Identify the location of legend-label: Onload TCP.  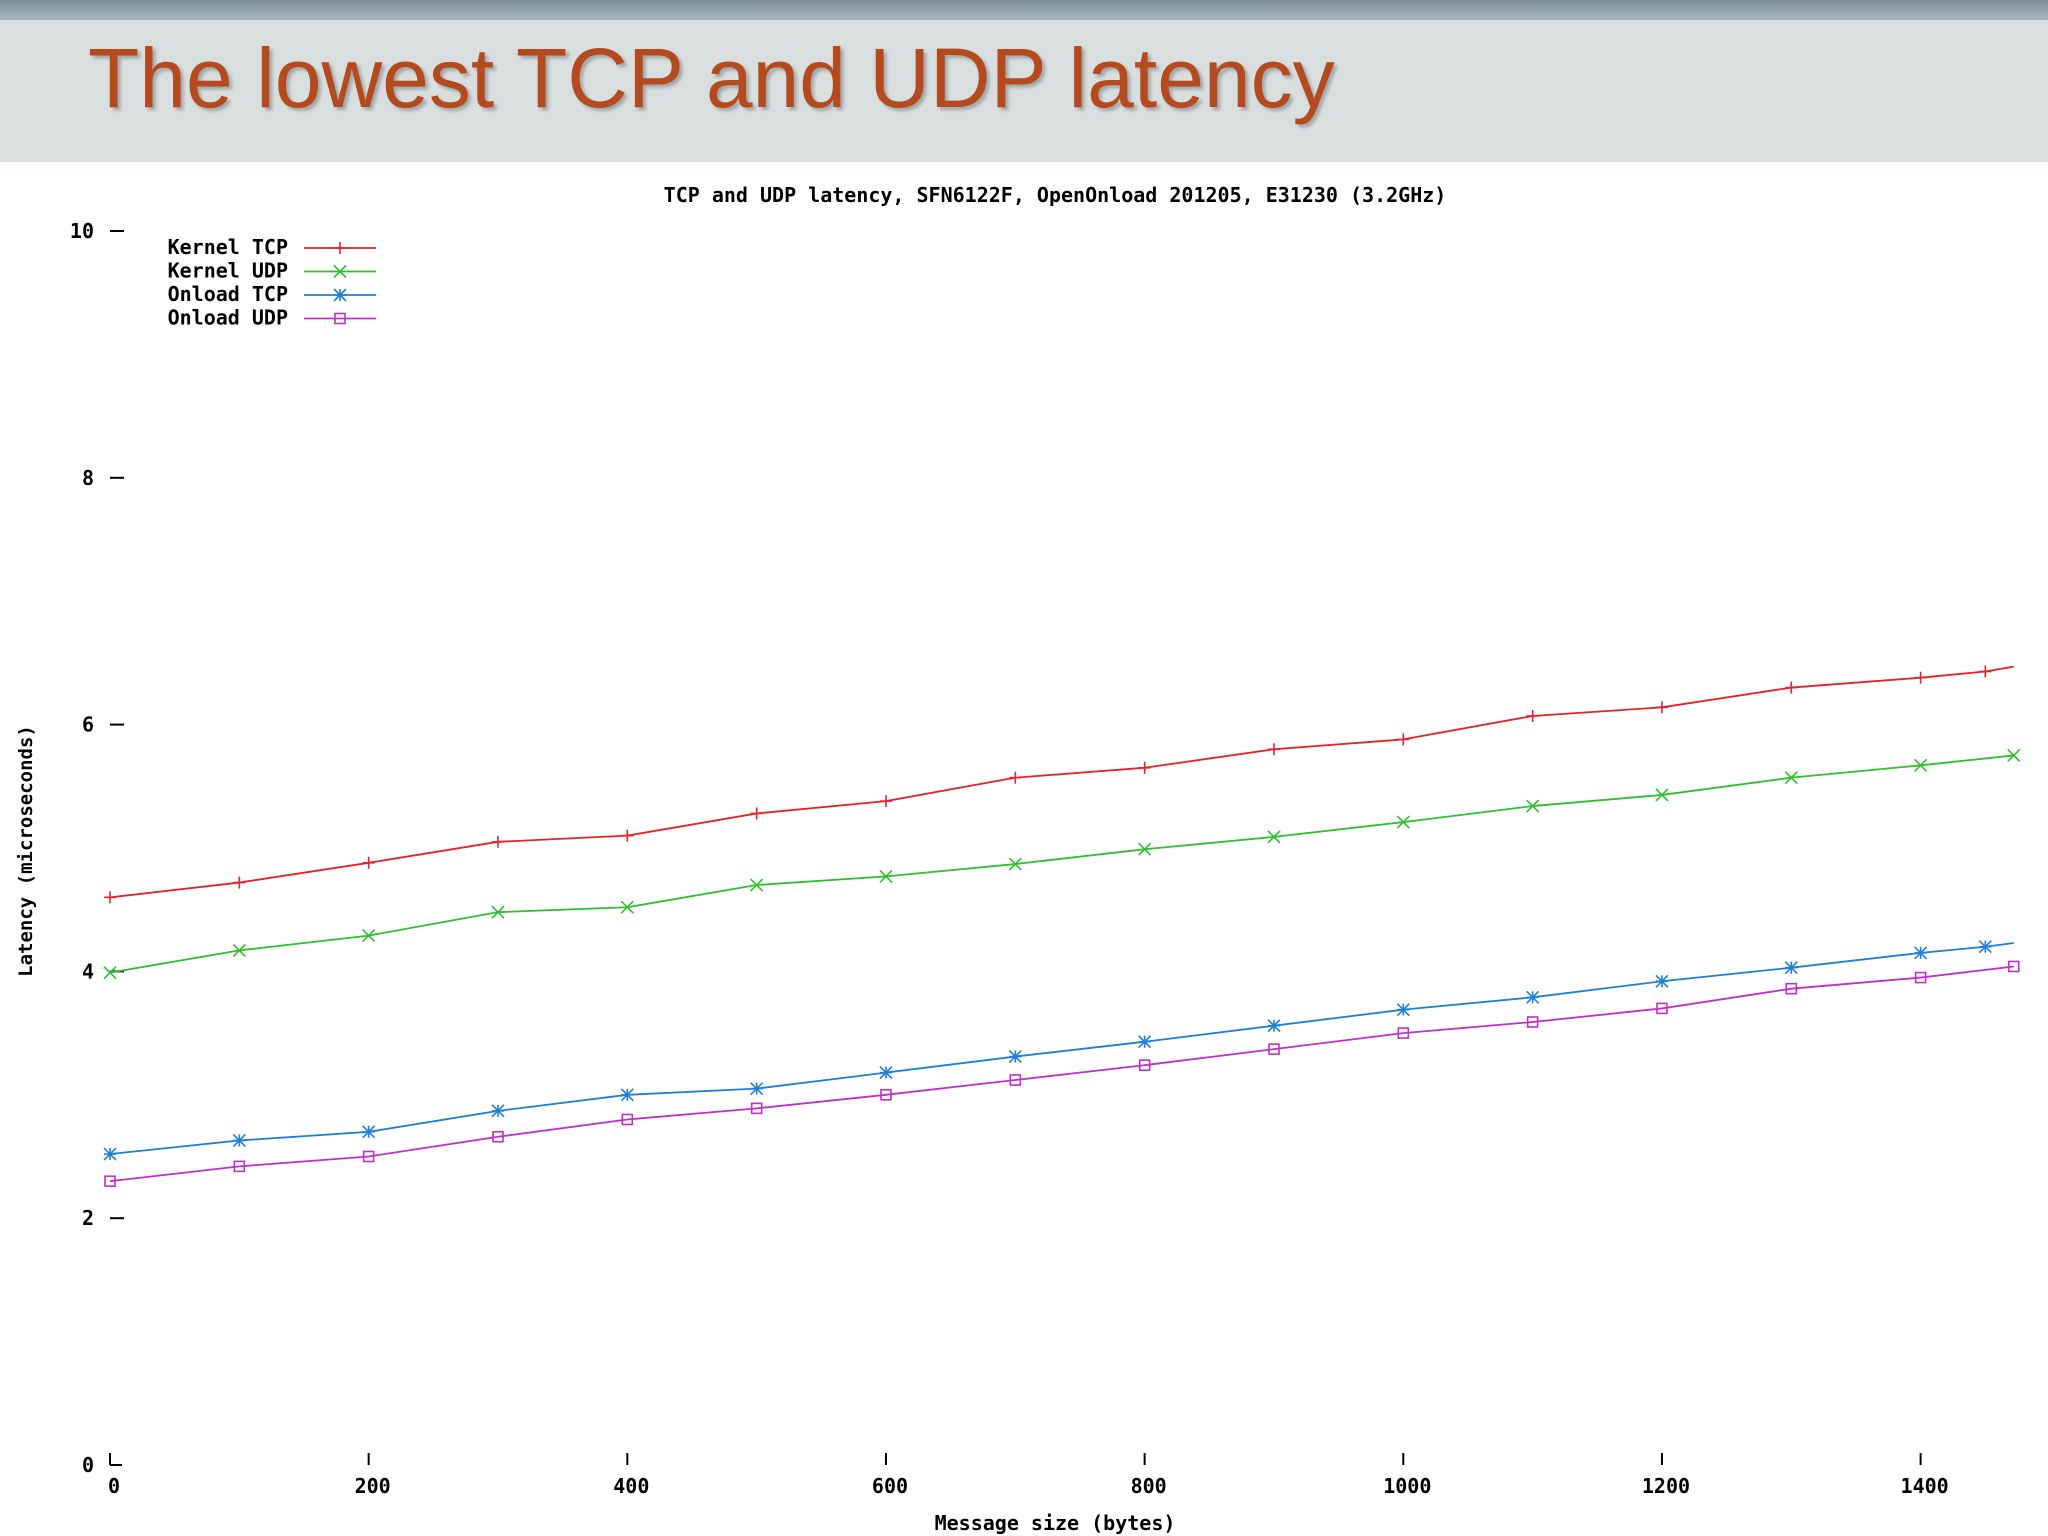
(228, 294).